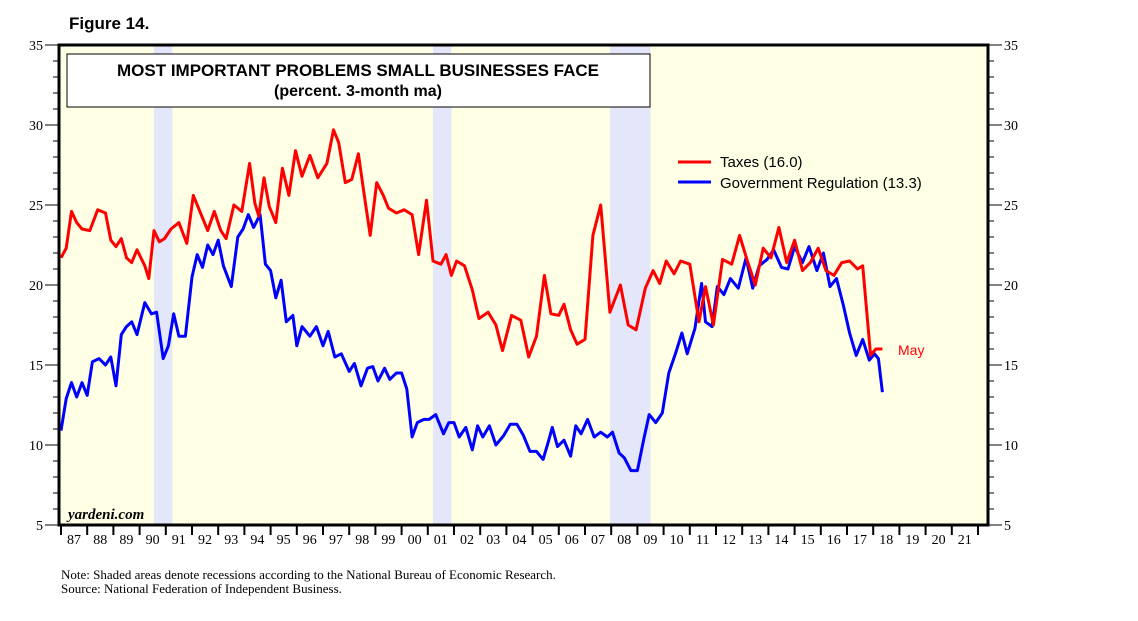  I want to click on x-tick-label: 09, so click(650, 540).